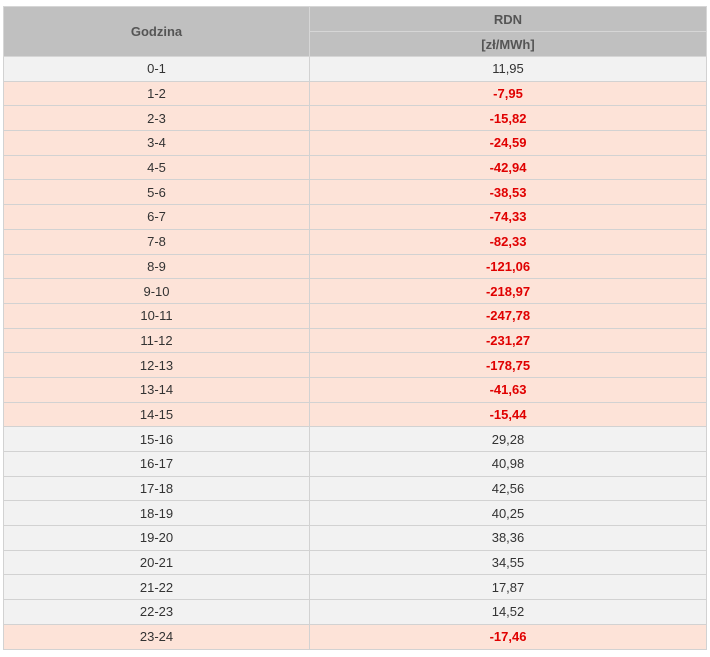 The width and height of the screenshot is (710, 657). I want to click on table-row: 7-8 -82,33, so click(355, 241).